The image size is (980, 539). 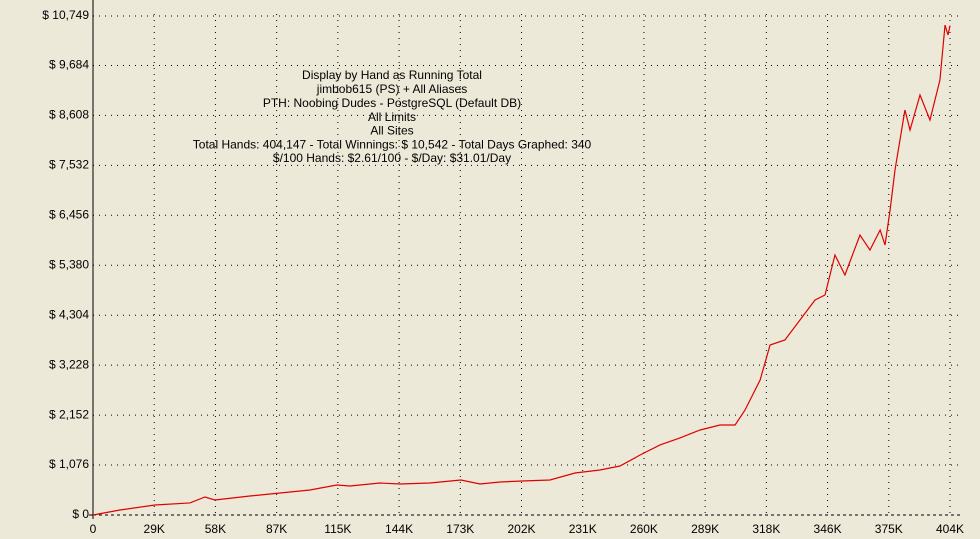 I want to click on y-tick-label: $ 5,380, so click(x=69, y=264).